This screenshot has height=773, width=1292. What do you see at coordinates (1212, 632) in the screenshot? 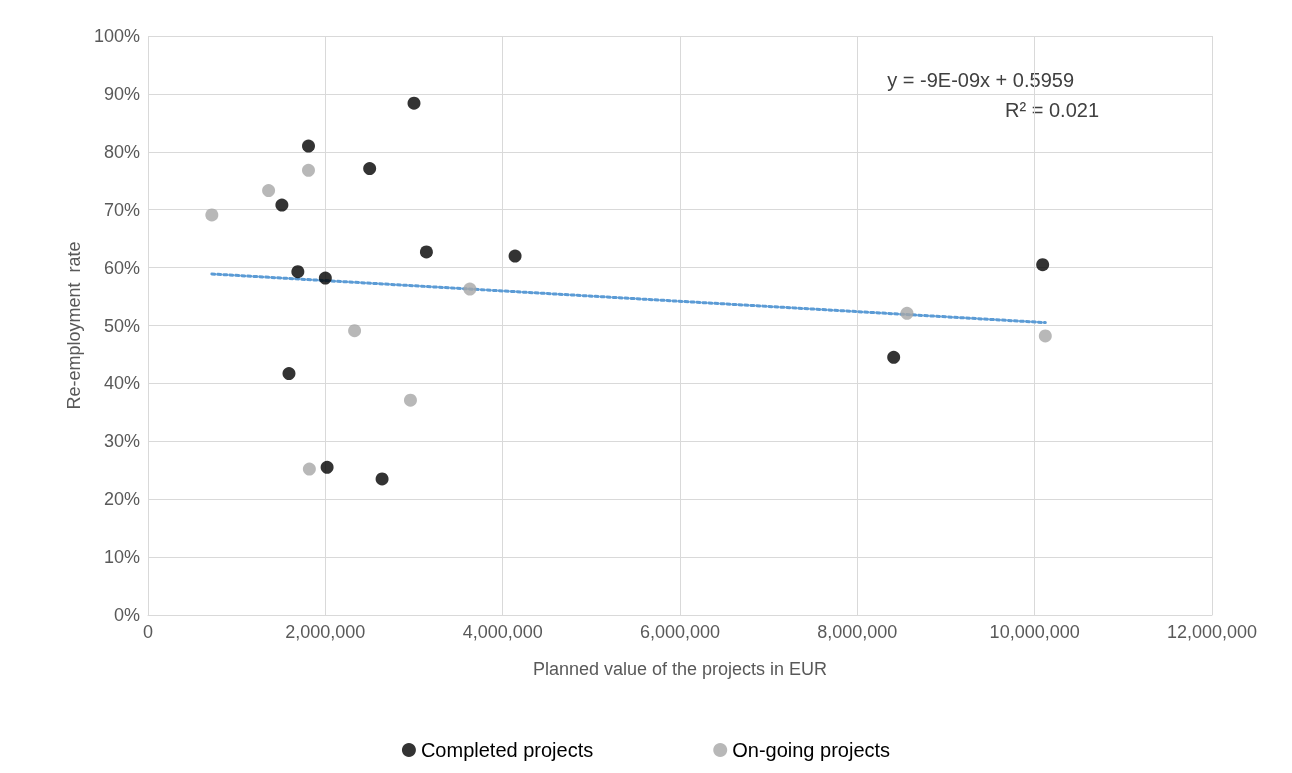
I see `x-tick-label: 12,000,000` at bounding box center [1212, 632].